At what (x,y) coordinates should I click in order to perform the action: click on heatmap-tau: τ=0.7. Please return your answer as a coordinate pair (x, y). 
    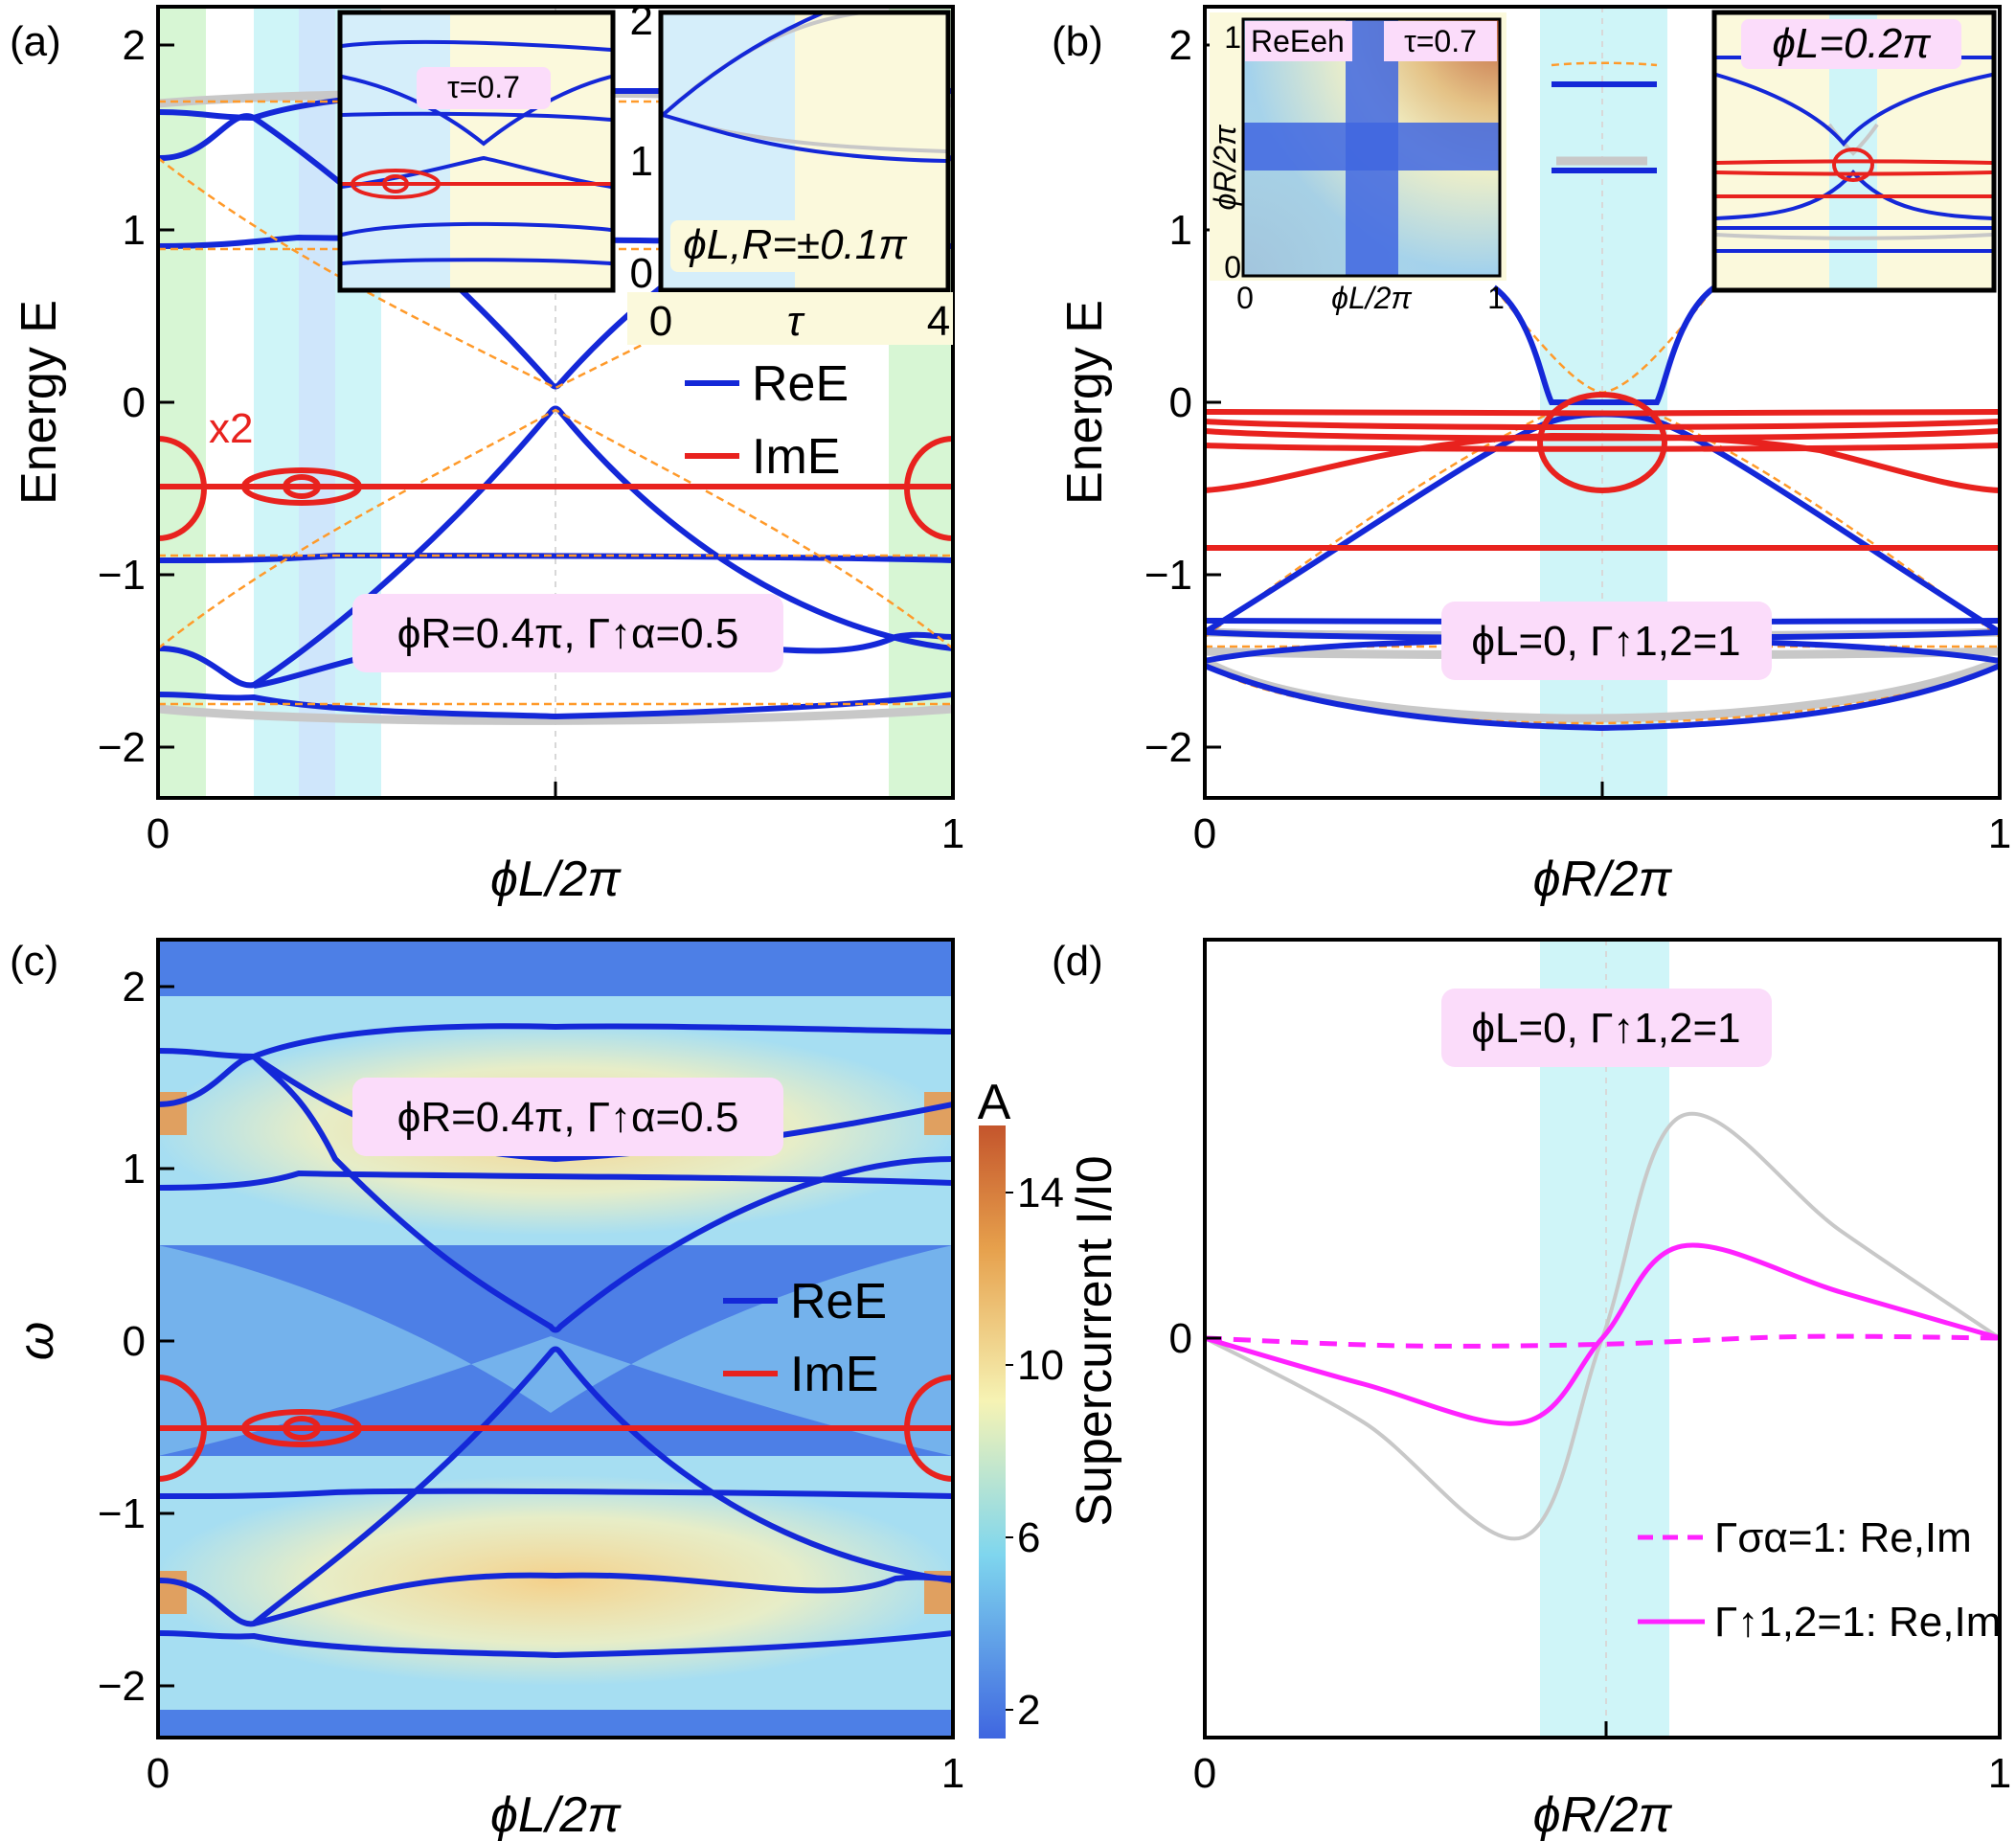
    Looking at the image, I should click on (1440, 41).